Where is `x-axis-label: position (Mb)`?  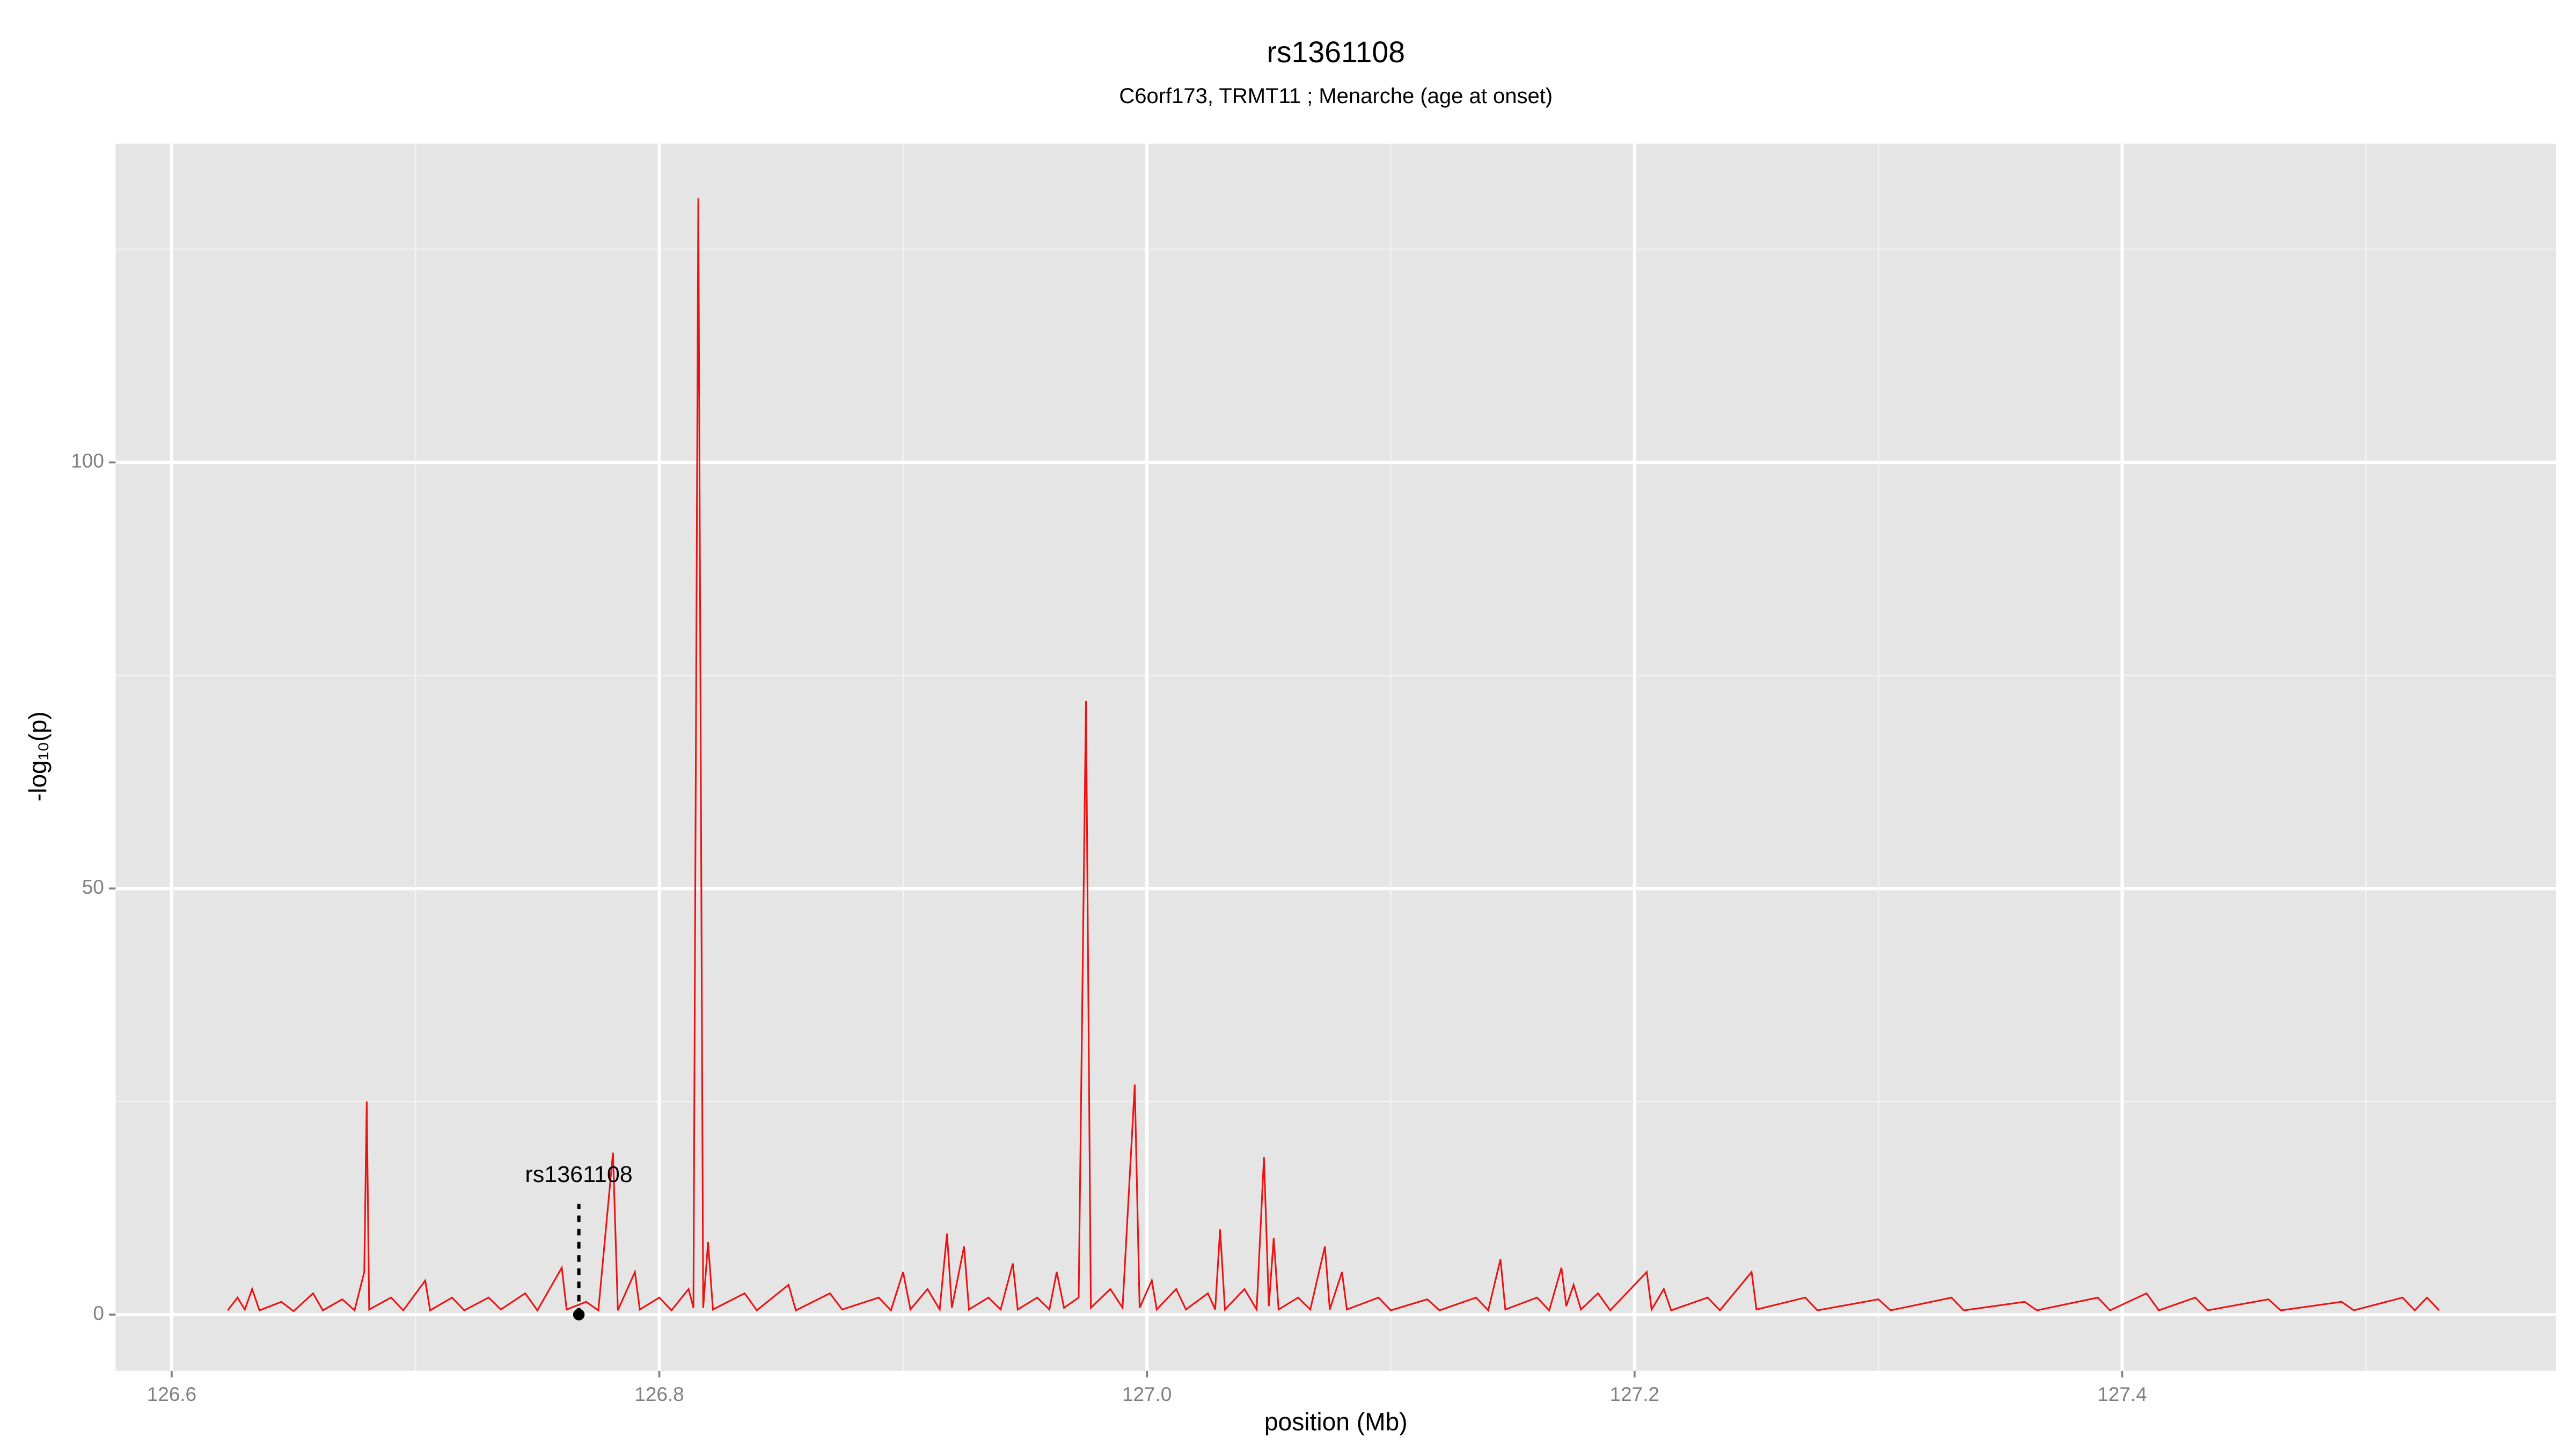 x-axis-label: position (Mb) is located at coordinates (1336, 1421).